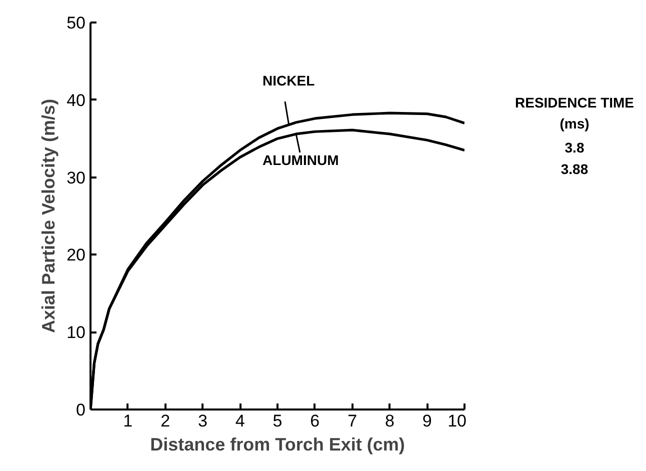 Image resolution: width=646 pixels, height=471 pixels. Describe the element at coordinates (277, 421) in the screenshot. I see `x-tick-label: 5` at that location.